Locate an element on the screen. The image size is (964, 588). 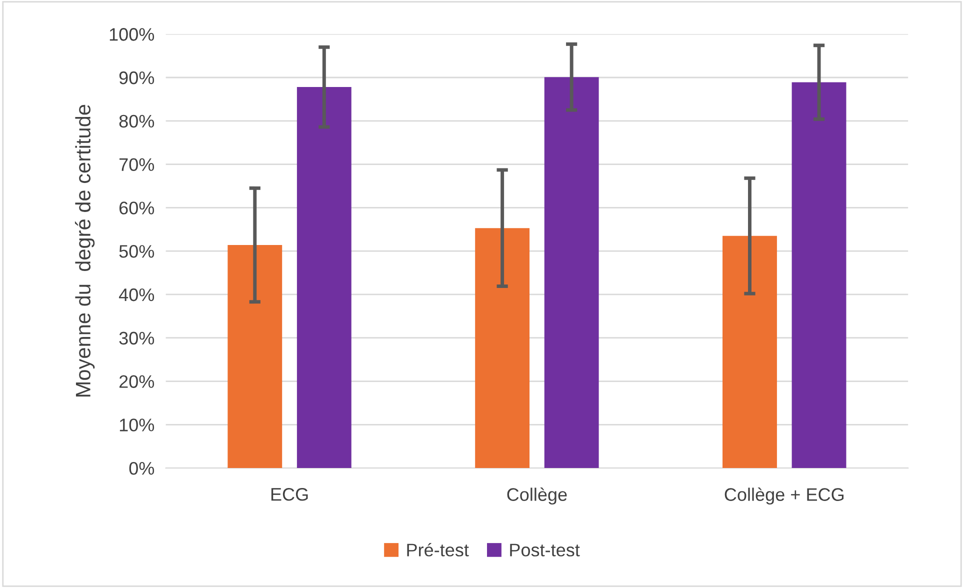
x-tick-label: Collège is located at coordinates (537, 496).